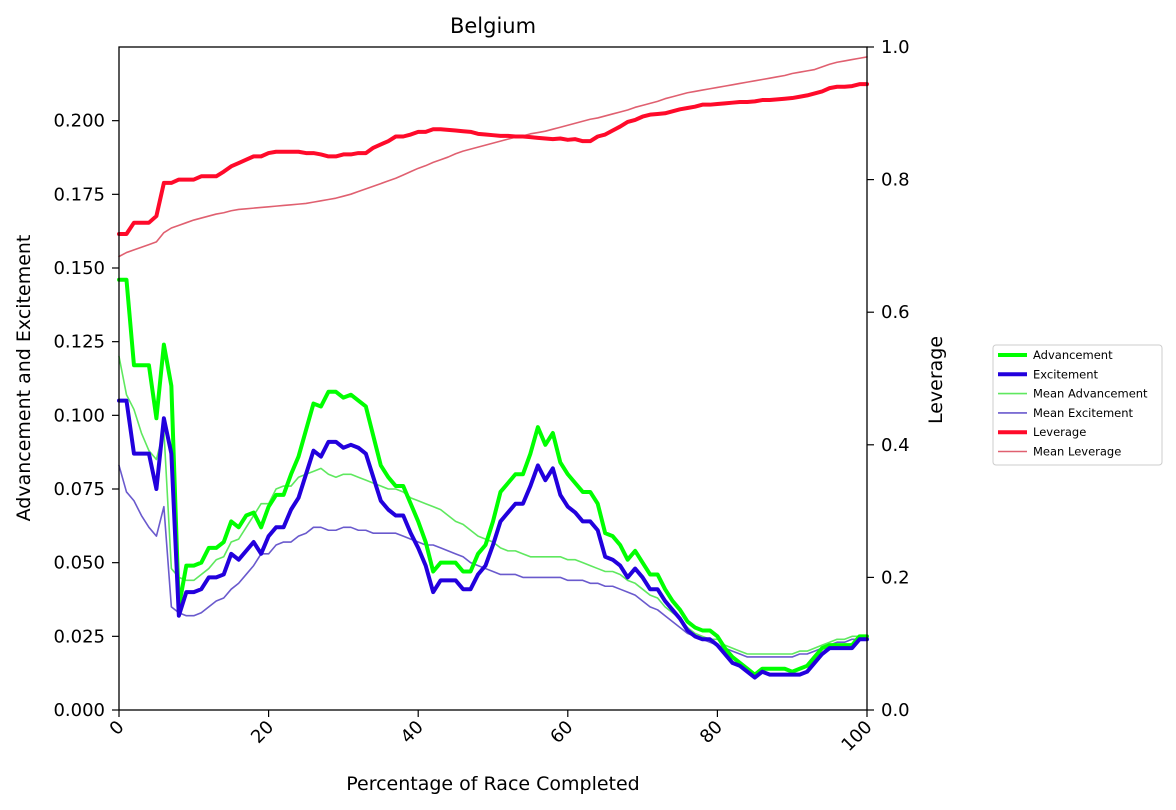 This screenshot has height=810, width=1176. What do you see at coordinates (895, 445) in the screenshot?
I see `y-right-tick-label: 0.4` at bounding box center [895, 445].